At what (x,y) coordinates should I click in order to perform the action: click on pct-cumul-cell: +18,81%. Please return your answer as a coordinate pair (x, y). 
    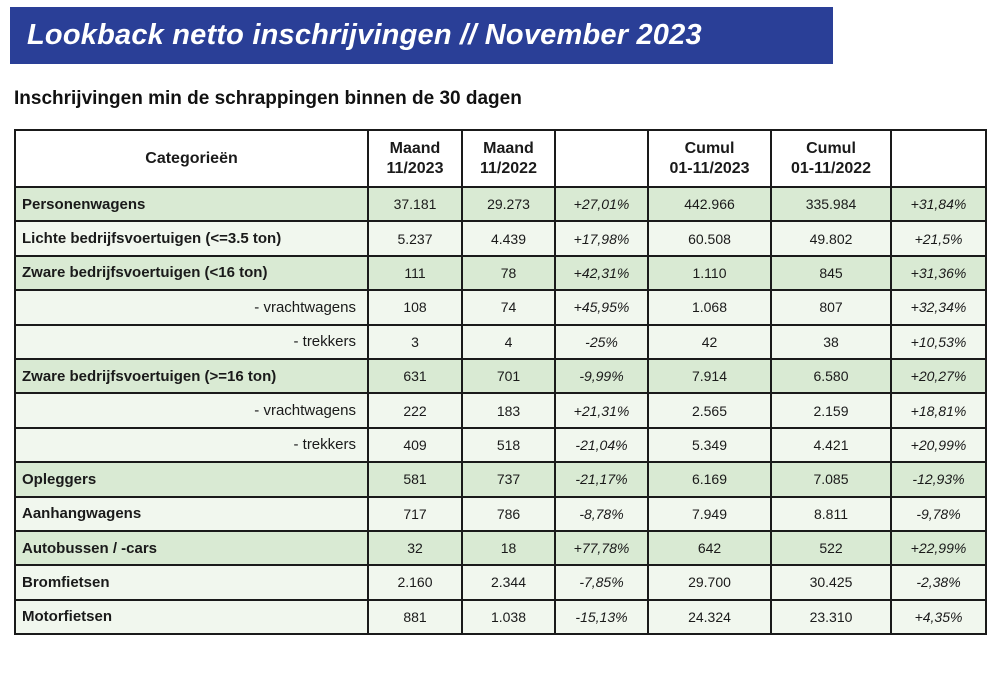
    Looking at the image, I should click on (938, 410).